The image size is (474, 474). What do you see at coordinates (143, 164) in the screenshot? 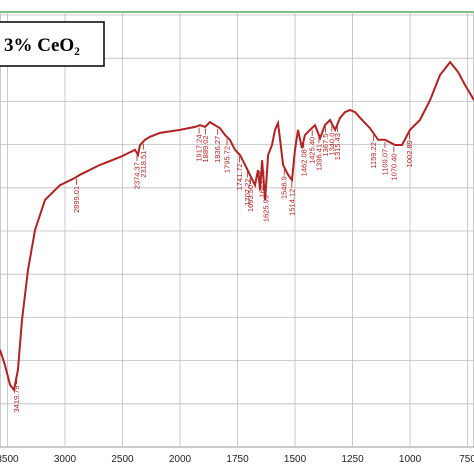
I see `peak-label: 2318.51` at bounding box center [143, 164].